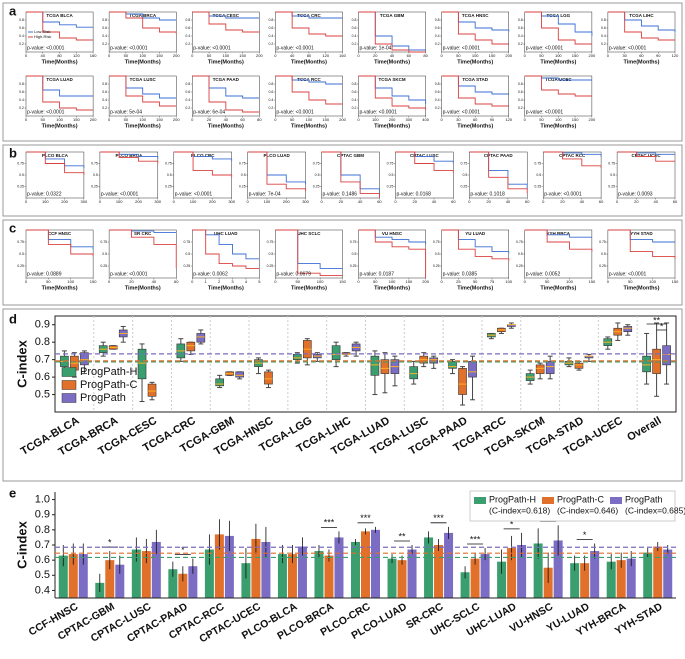  I want to click on km-title: CPTAC GBM, so click(350, 155).